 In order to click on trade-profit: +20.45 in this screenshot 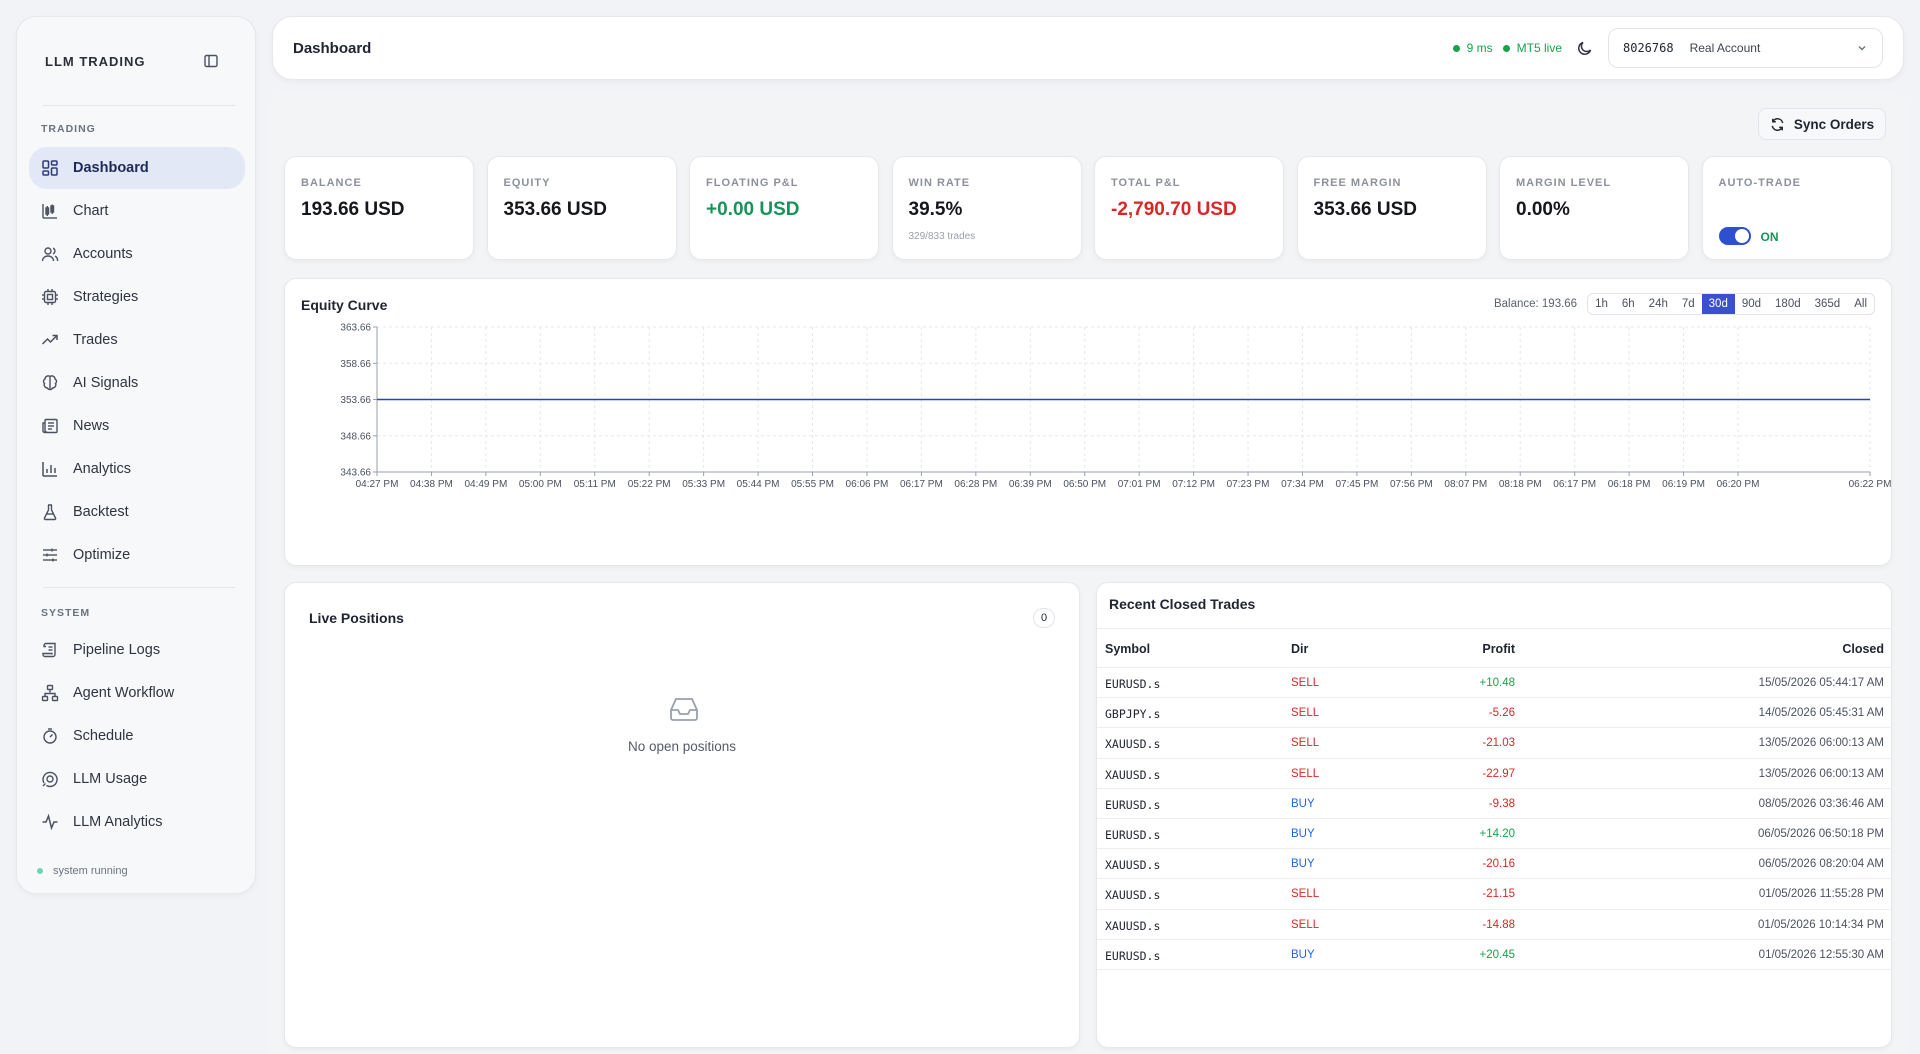, I will do `click(1497, 954)`.